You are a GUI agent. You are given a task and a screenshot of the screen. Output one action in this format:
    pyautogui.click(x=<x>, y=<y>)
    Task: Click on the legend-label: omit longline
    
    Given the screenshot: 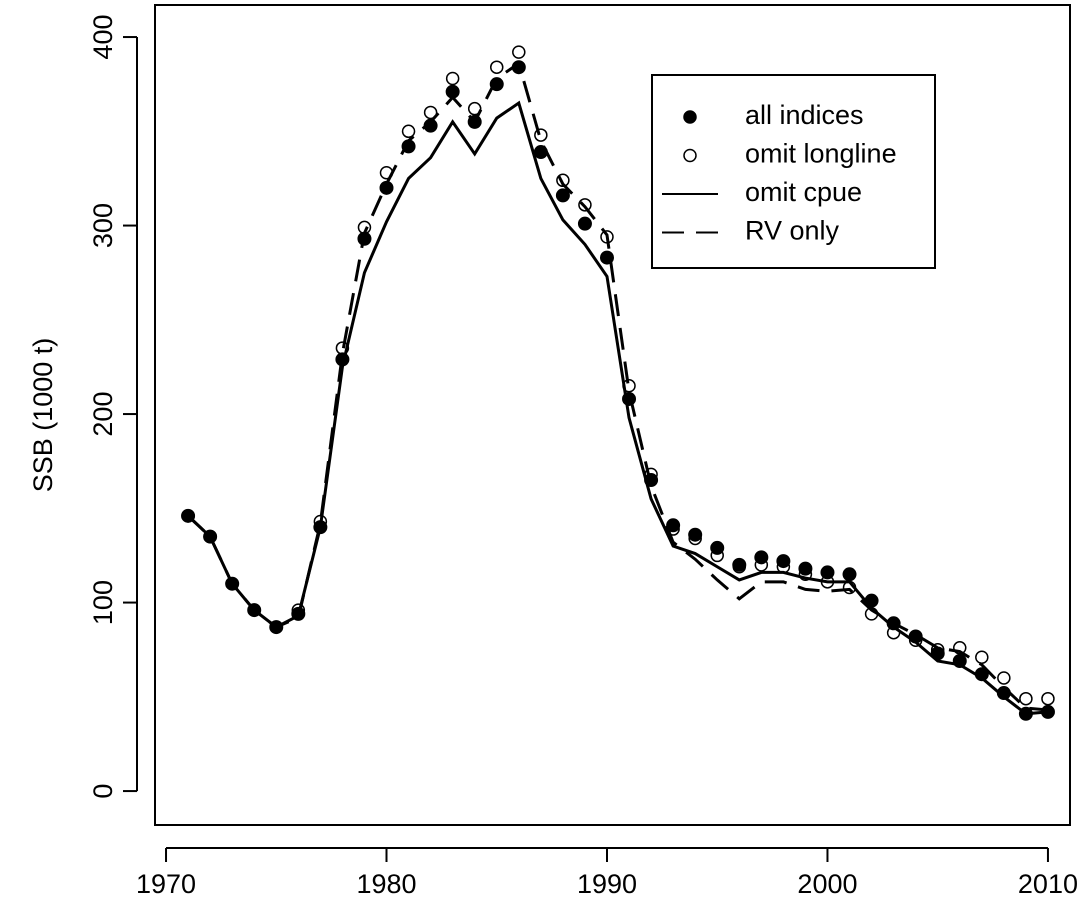 What is the action you would take?
    pyautogui.click(x=821, y=154)
    